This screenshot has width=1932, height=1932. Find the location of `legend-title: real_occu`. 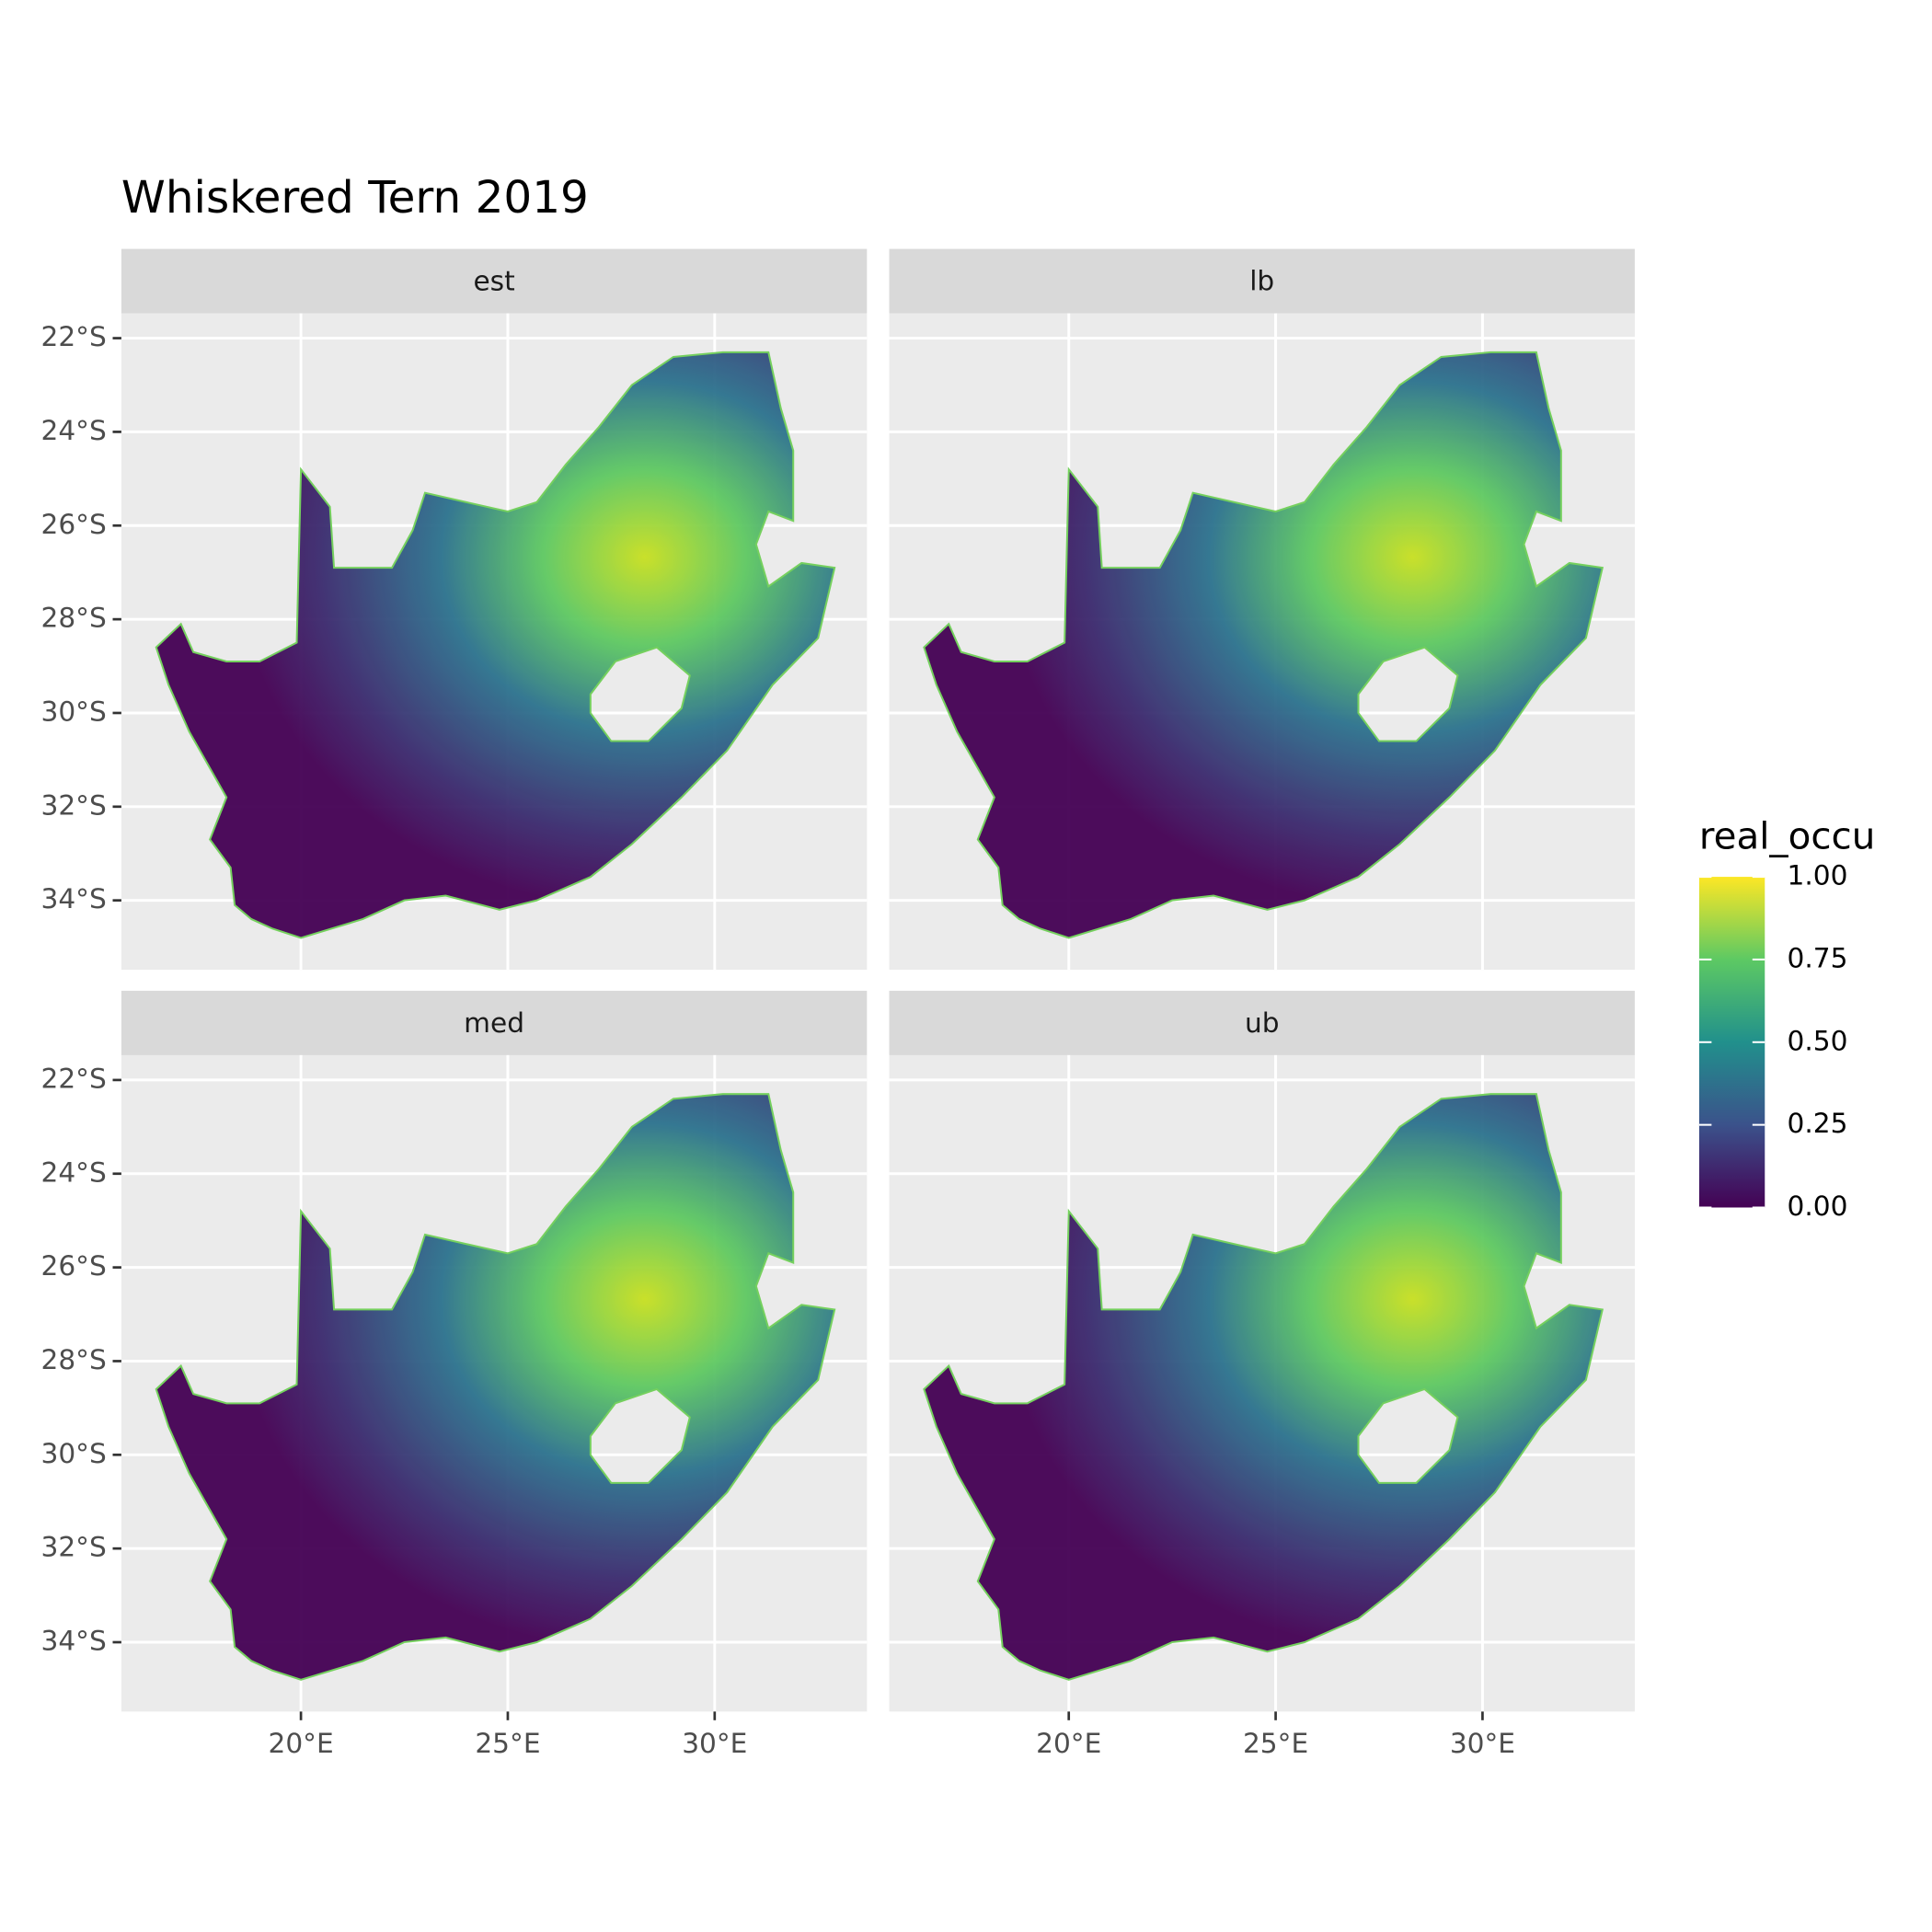

legend-title: real_occu is located at coordinates (1787, 835).